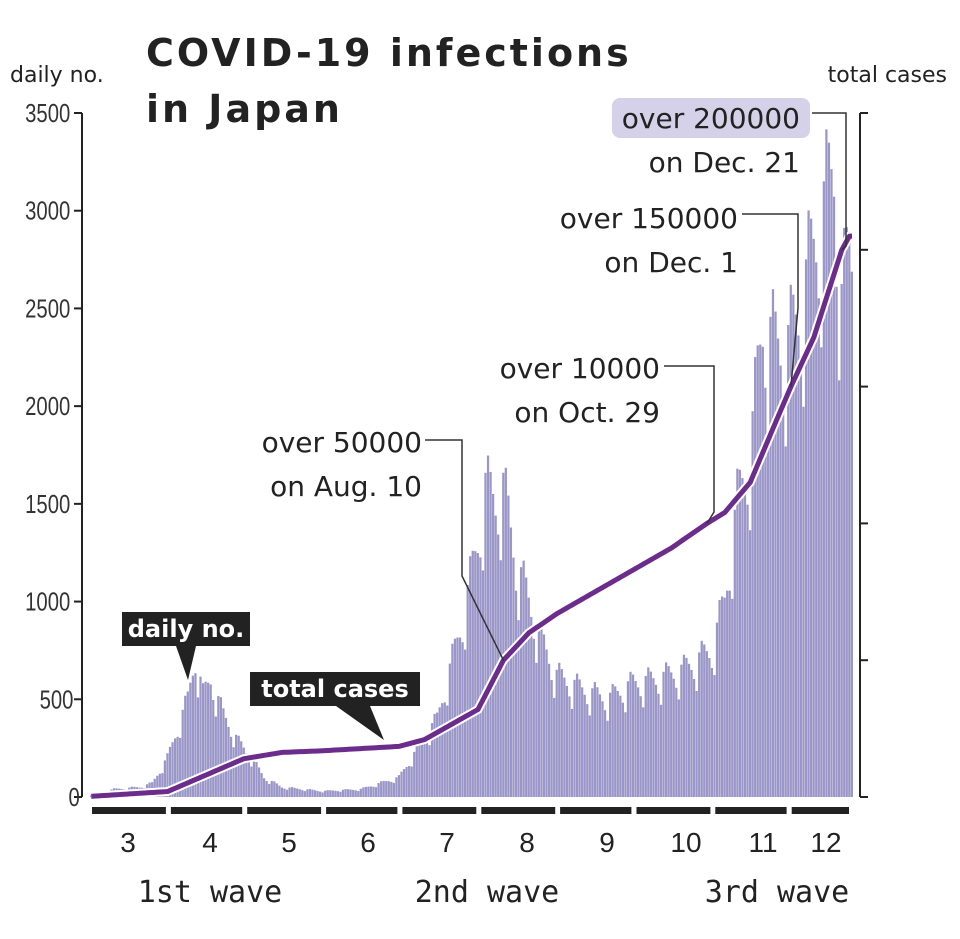 The image size is (960, 939). I want to click on left-axis-tick-label: 2000, so click(47, 406).